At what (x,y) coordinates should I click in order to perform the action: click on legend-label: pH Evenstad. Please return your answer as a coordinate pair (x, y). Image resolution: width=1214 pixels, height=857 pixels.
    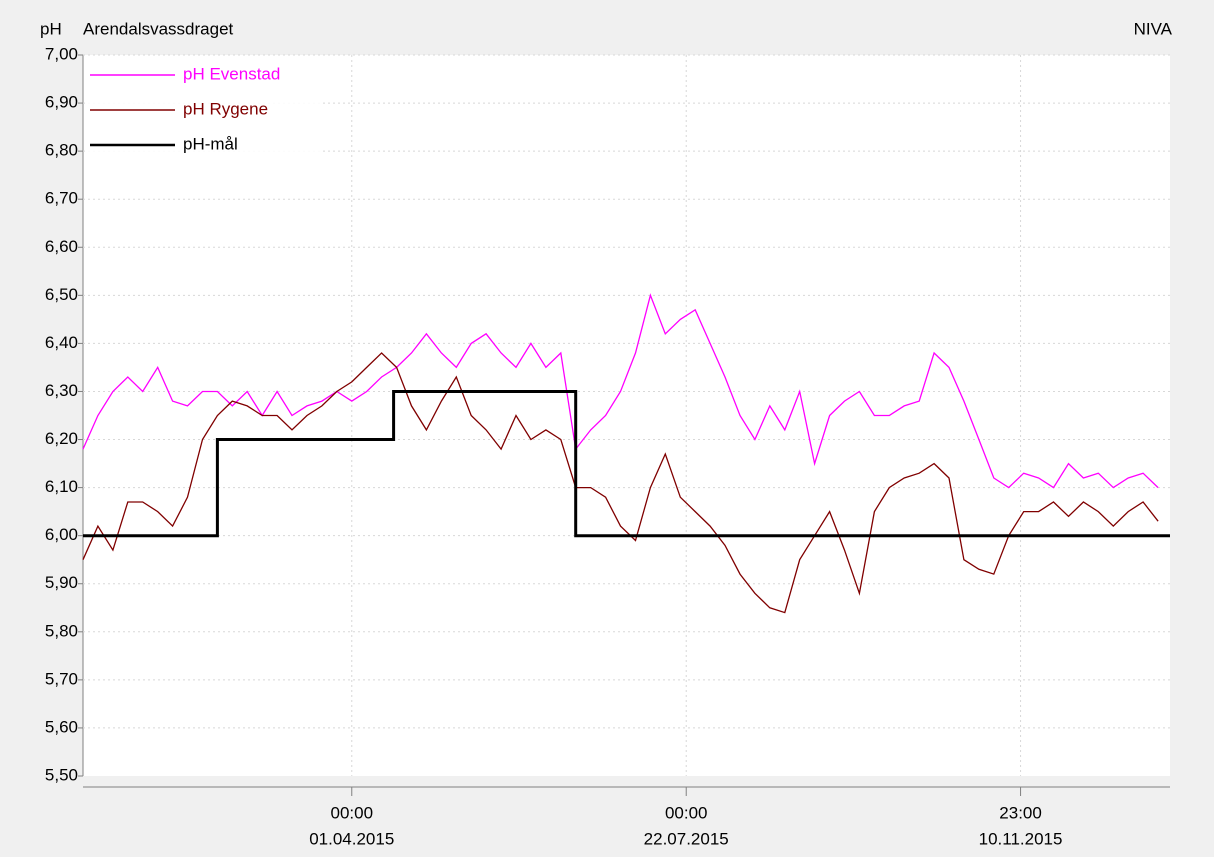
    Looking at the image, I should click on (231, 73).